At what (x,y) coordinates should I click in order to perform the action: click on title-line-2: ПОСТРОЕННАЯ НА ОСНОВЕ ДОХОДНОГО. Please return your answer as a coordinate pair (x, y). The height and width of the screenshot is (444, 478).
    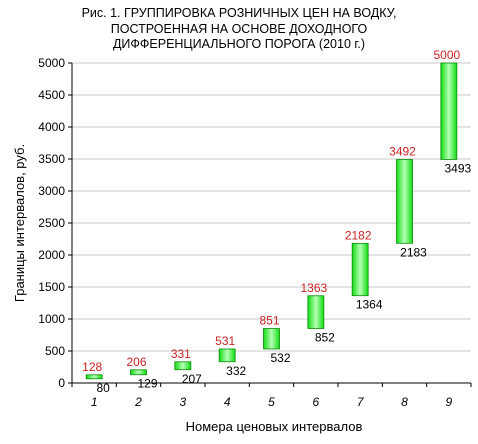
    Looking at the image, I should click on (239, 28).